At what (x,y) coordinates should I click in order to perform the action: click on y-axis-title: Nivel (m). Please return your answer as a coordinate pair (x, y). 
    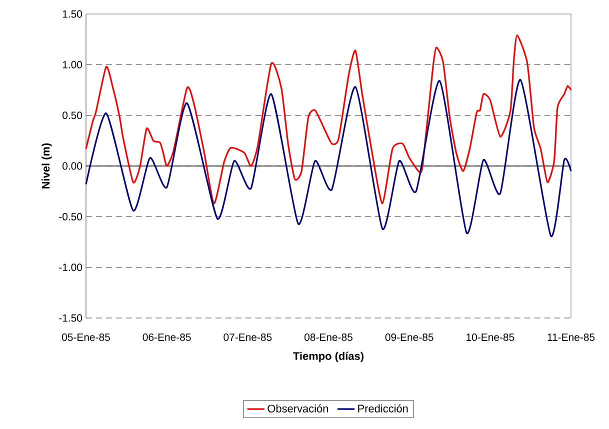
    Looking at the image, I should click on (47, 165).